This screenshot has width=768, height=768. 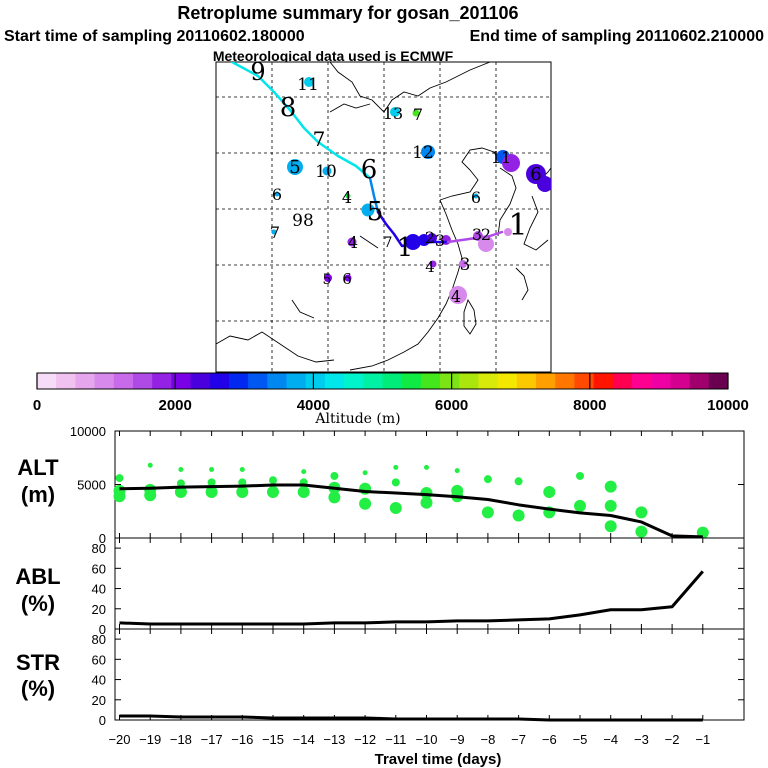 What do you see at coordinates (257, 72) in the screenshot?
I see `map-label: 9` at bounding box center [257, 72].